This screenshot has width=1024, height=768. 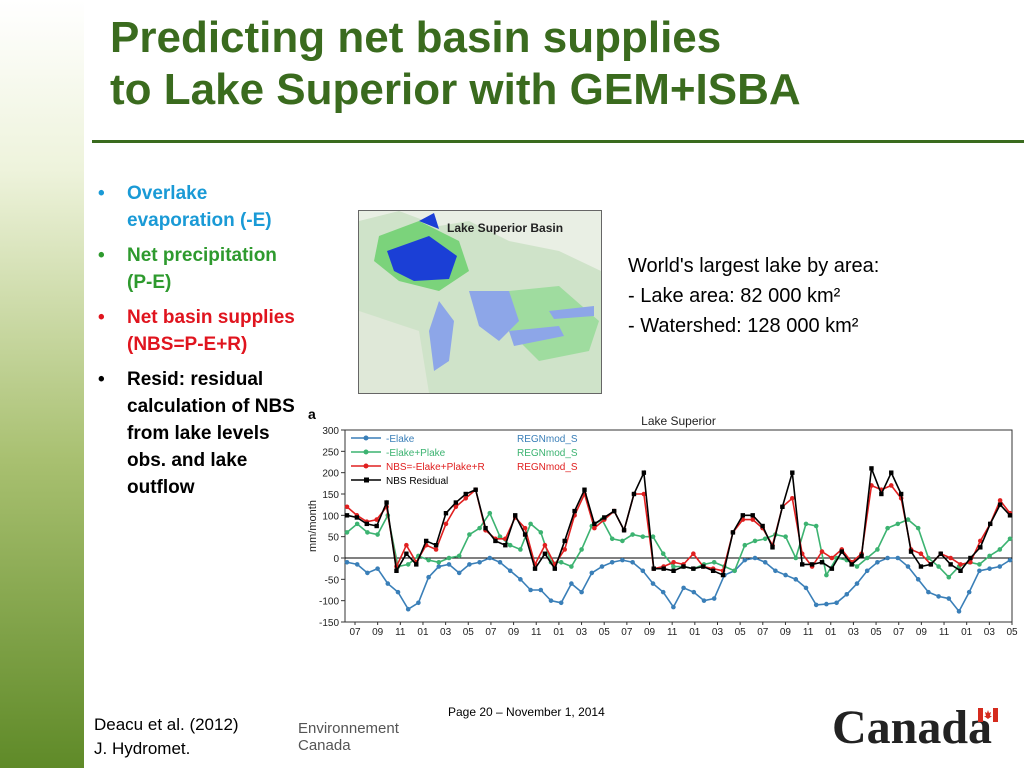 I want to click on x-tick-label: 01, so click(x=423, y=632).